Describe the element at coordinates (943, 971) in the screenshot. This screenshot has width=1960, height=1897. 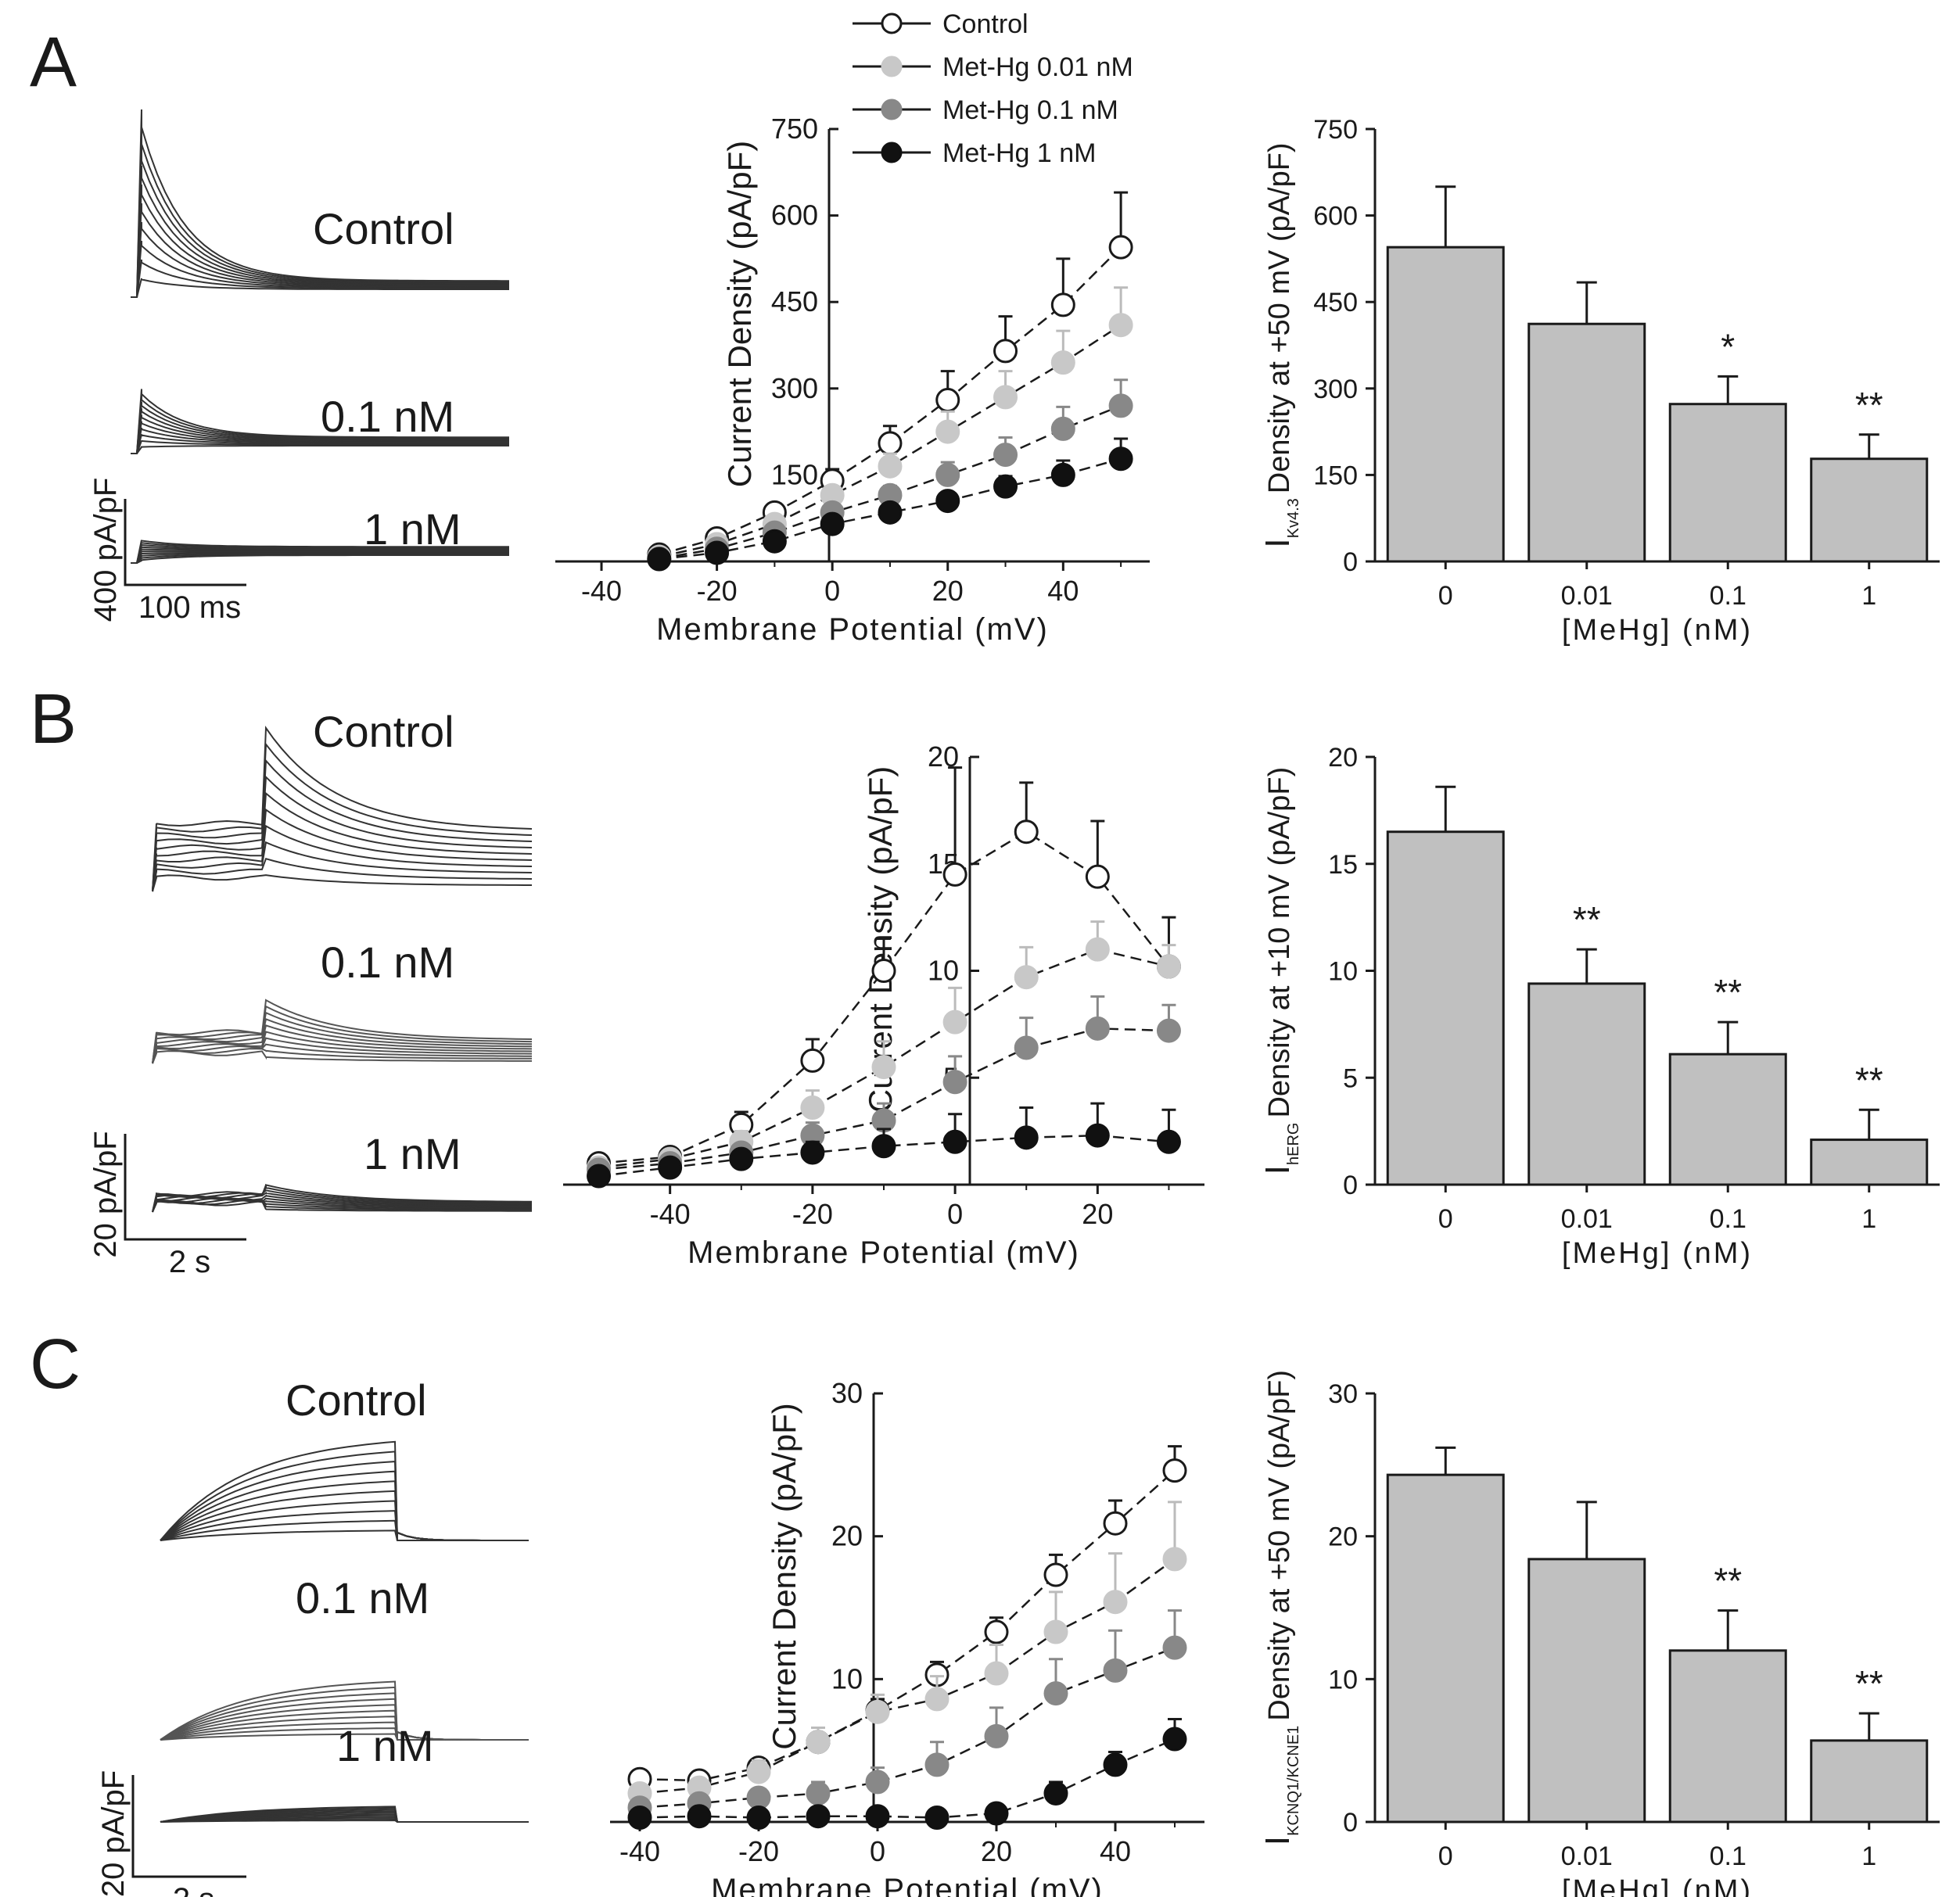
I see `iv-y-tick-label: 10` at that location.